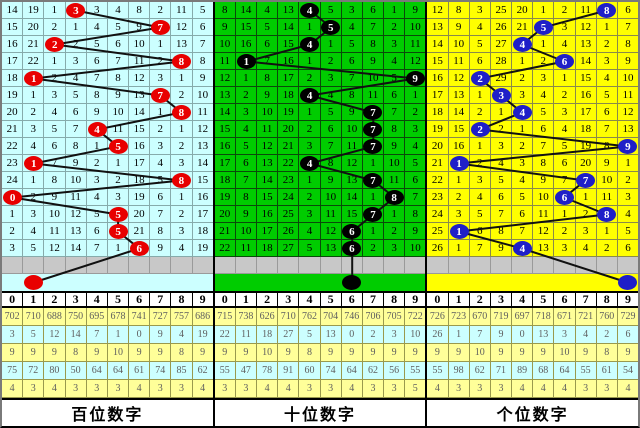 This screenshot has height=428, width=640. I want to click on miss-count-cell: 27, so click(501, 44).